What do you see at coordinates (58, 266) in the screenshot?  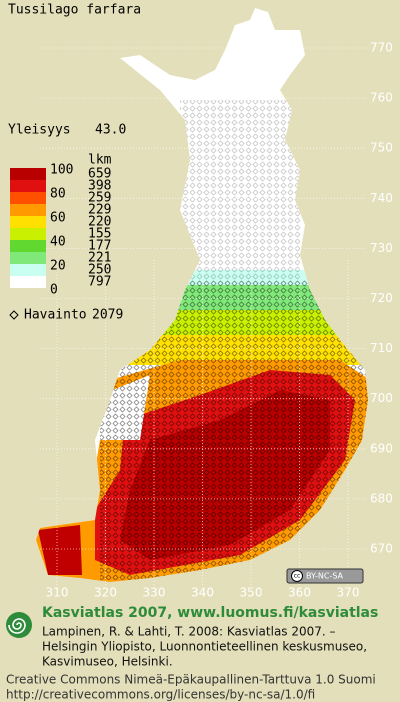 I see `legend-scale-label: 20` at bounding box center [58, 266].